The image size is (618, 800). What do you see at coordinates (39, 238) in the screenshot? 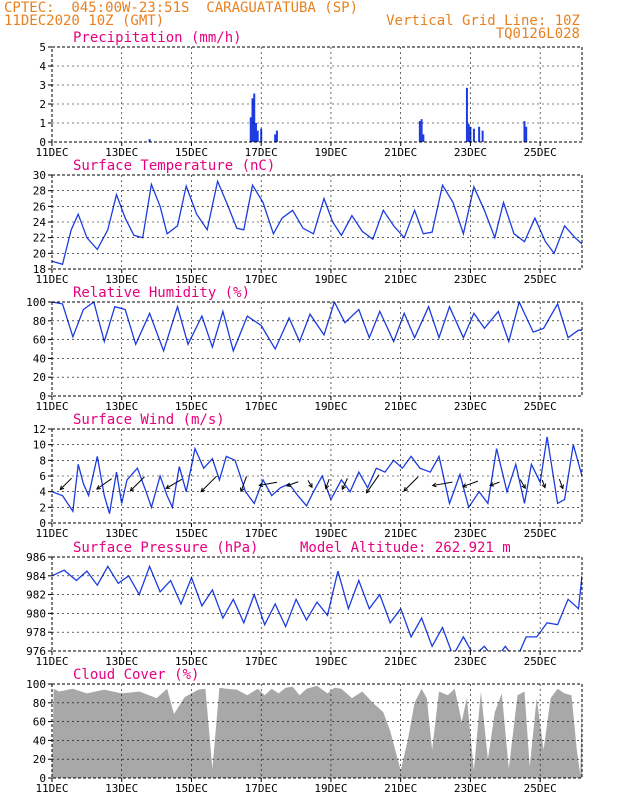
I see `y-tick-label: 22` at bounding box center [39, 238].